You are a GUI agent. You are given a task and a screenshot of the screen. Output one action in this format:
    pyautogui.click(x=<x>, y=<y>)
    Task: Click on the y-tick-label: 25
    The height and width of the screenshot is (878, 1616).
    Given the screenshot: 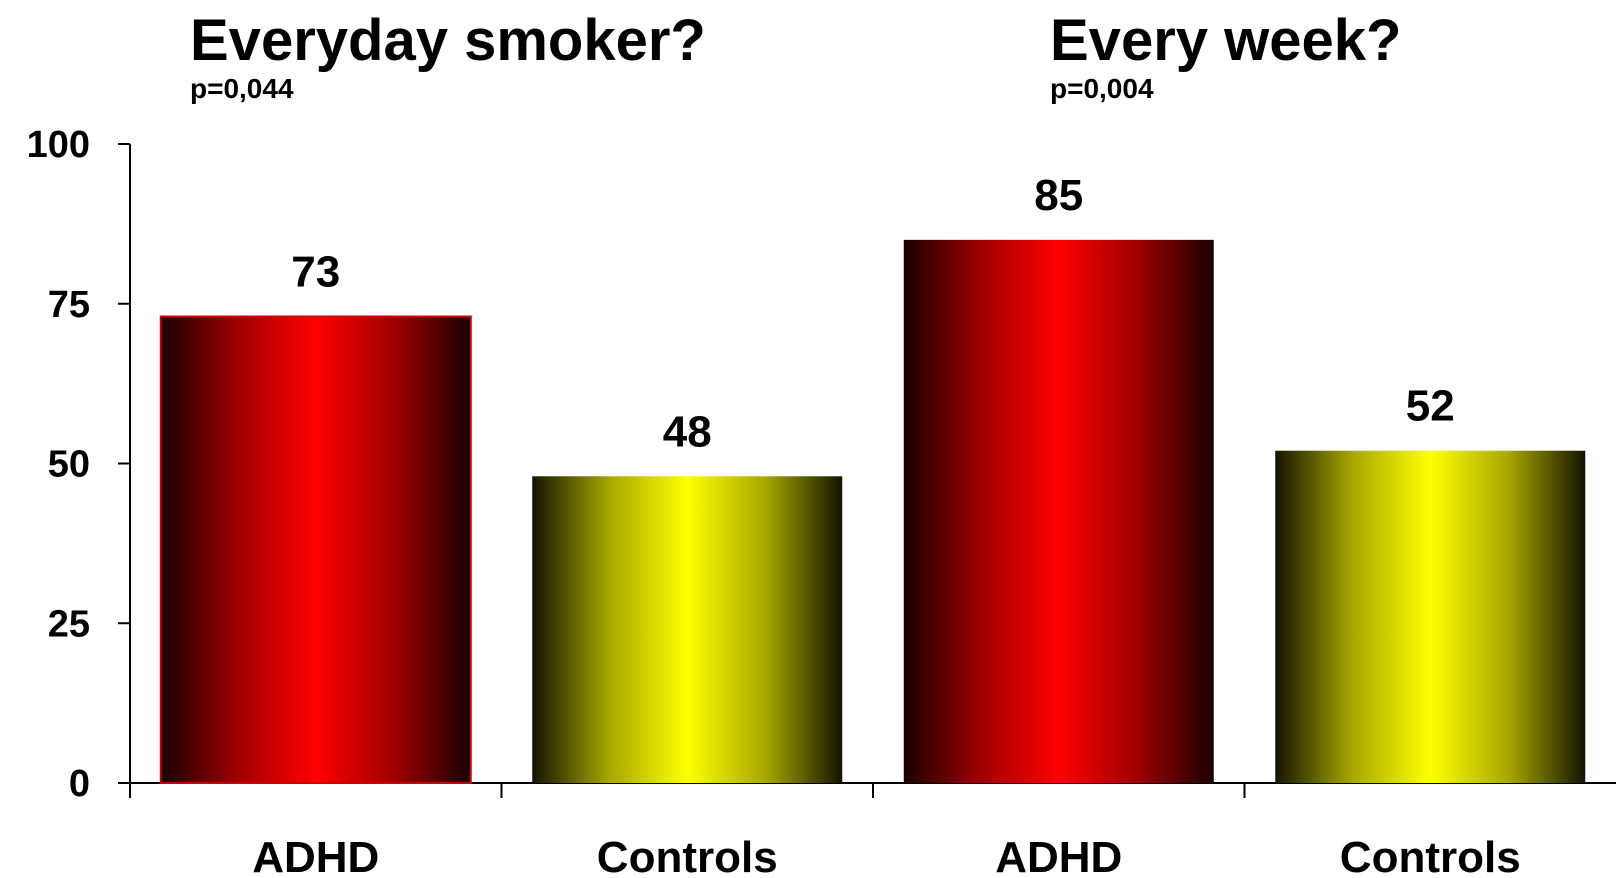 What is the action you would take?
    pyautogui.click(x=69, y=624)
    